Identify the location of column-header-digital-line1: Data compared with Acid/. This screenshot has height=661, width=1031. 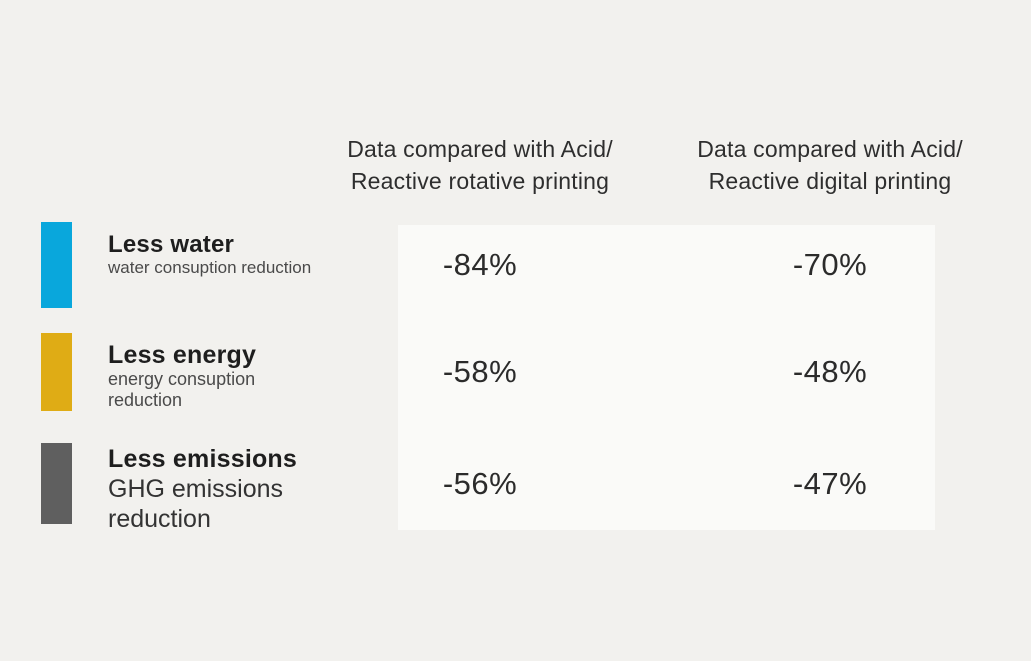
(830, 149).